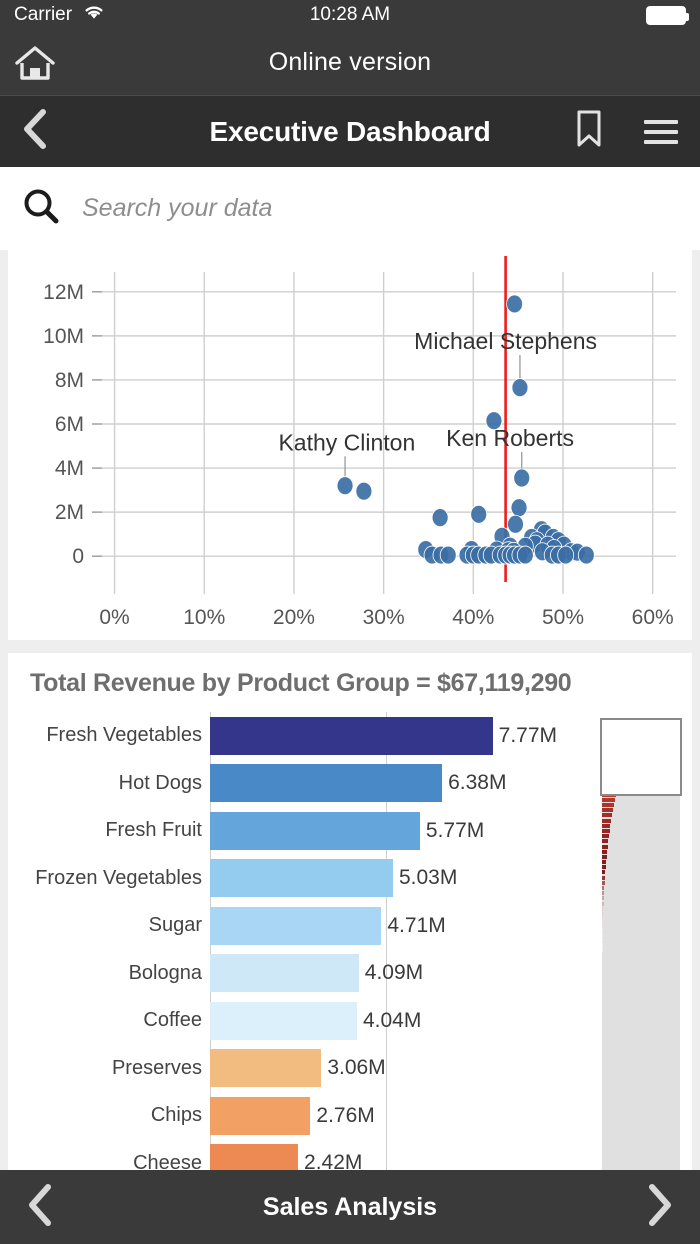  Describe the element at coordinates (350, 15) in the screenshot. I see `status-bar: Carrier 10:28 AM` at that location.